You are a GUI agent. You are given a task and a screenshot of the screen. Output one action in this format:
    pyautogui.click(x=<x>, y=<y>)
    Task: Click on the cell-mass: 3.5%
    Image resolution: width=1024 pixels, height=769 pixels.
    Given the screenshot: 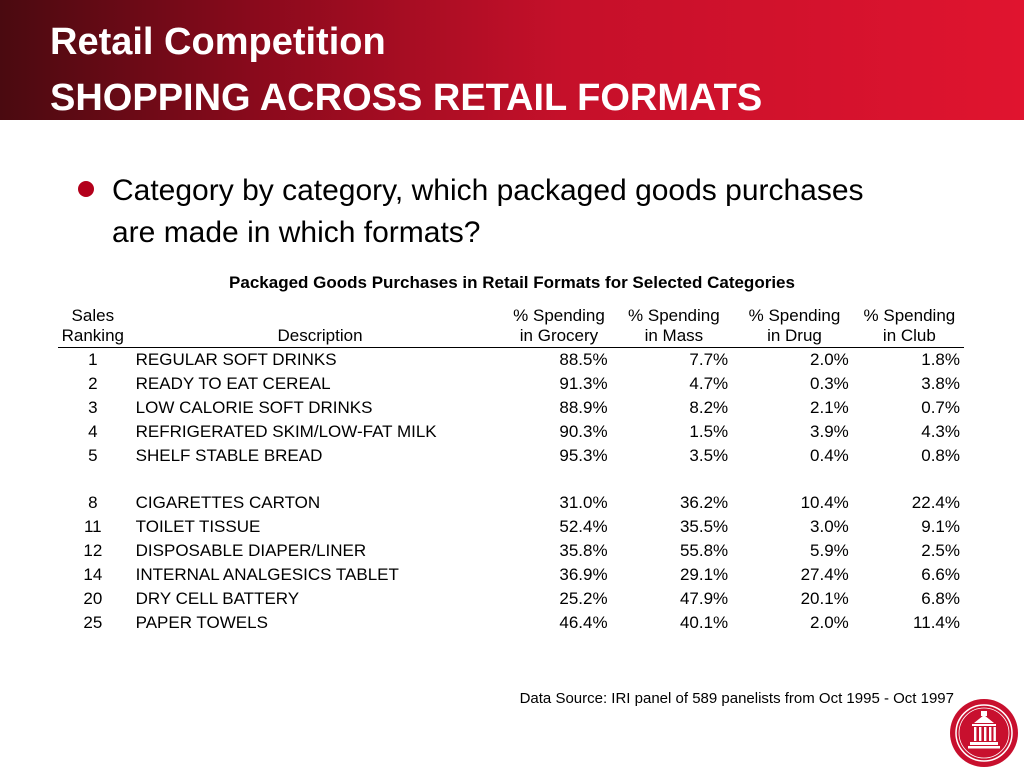 What is the action you would take?
    pyautogui.click(x=709, y=455)
    